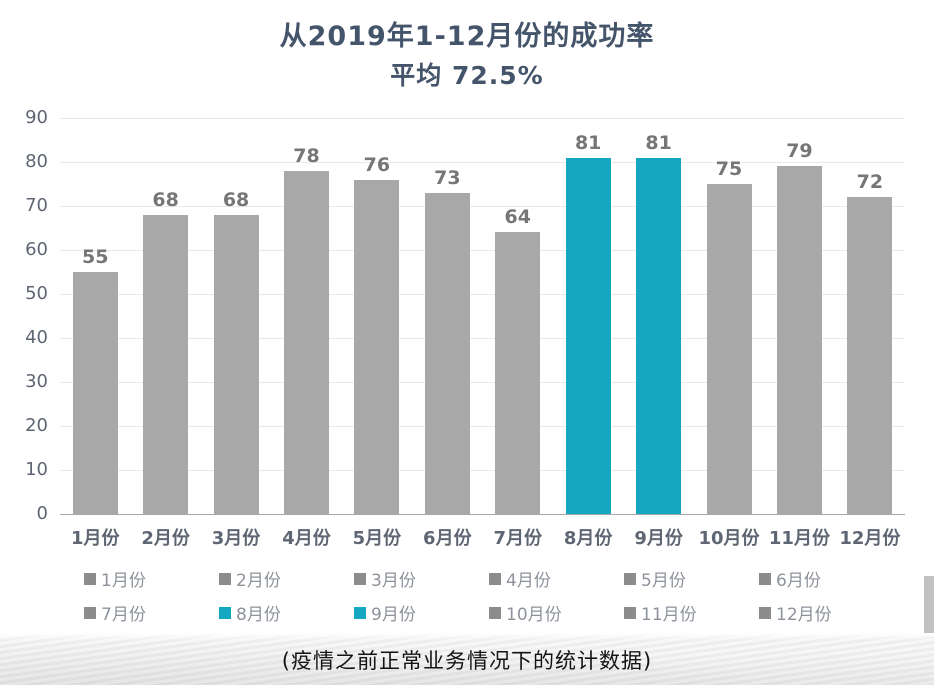 This screenshot has height=685, width=934. Describe the element at coordinates (799, 538) in the screenshot. I see `x-tick-label: 11月份` at that location.